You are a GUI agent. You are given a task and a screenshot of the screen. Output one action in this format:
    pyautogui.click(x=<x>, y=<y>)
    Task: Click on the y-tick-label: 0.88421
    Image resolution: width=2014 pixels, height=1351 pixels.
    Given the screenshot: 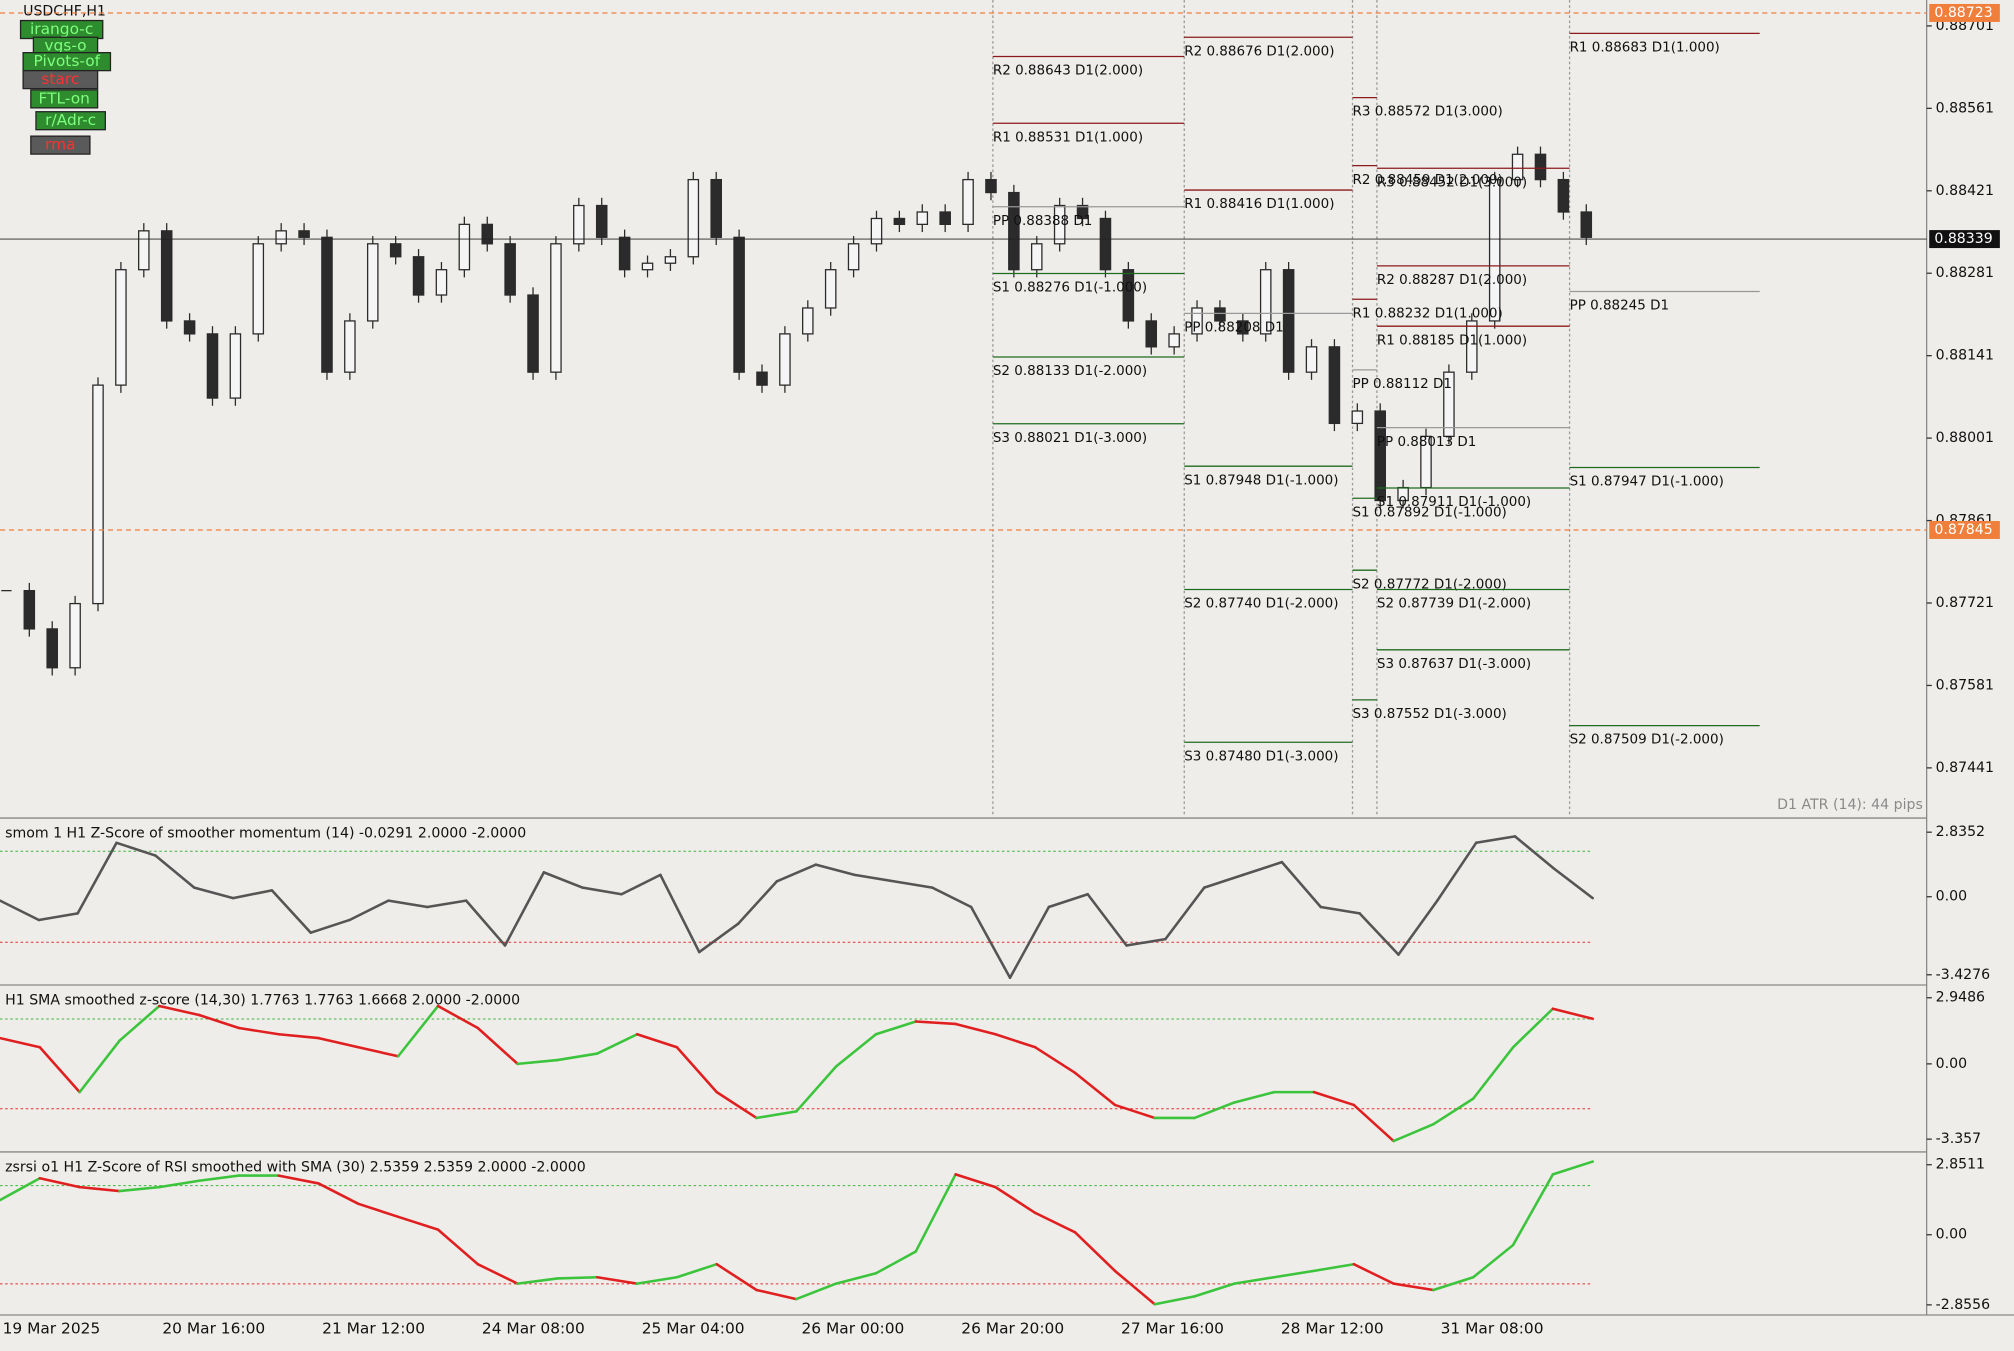 What is the action you would take?
    pyautogui.click(x=1965, y=191)
    